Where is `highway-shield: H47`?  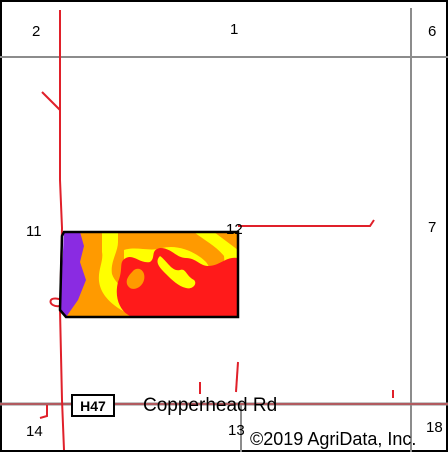 highway-shield: H47 is located at coordinates (93, 405).